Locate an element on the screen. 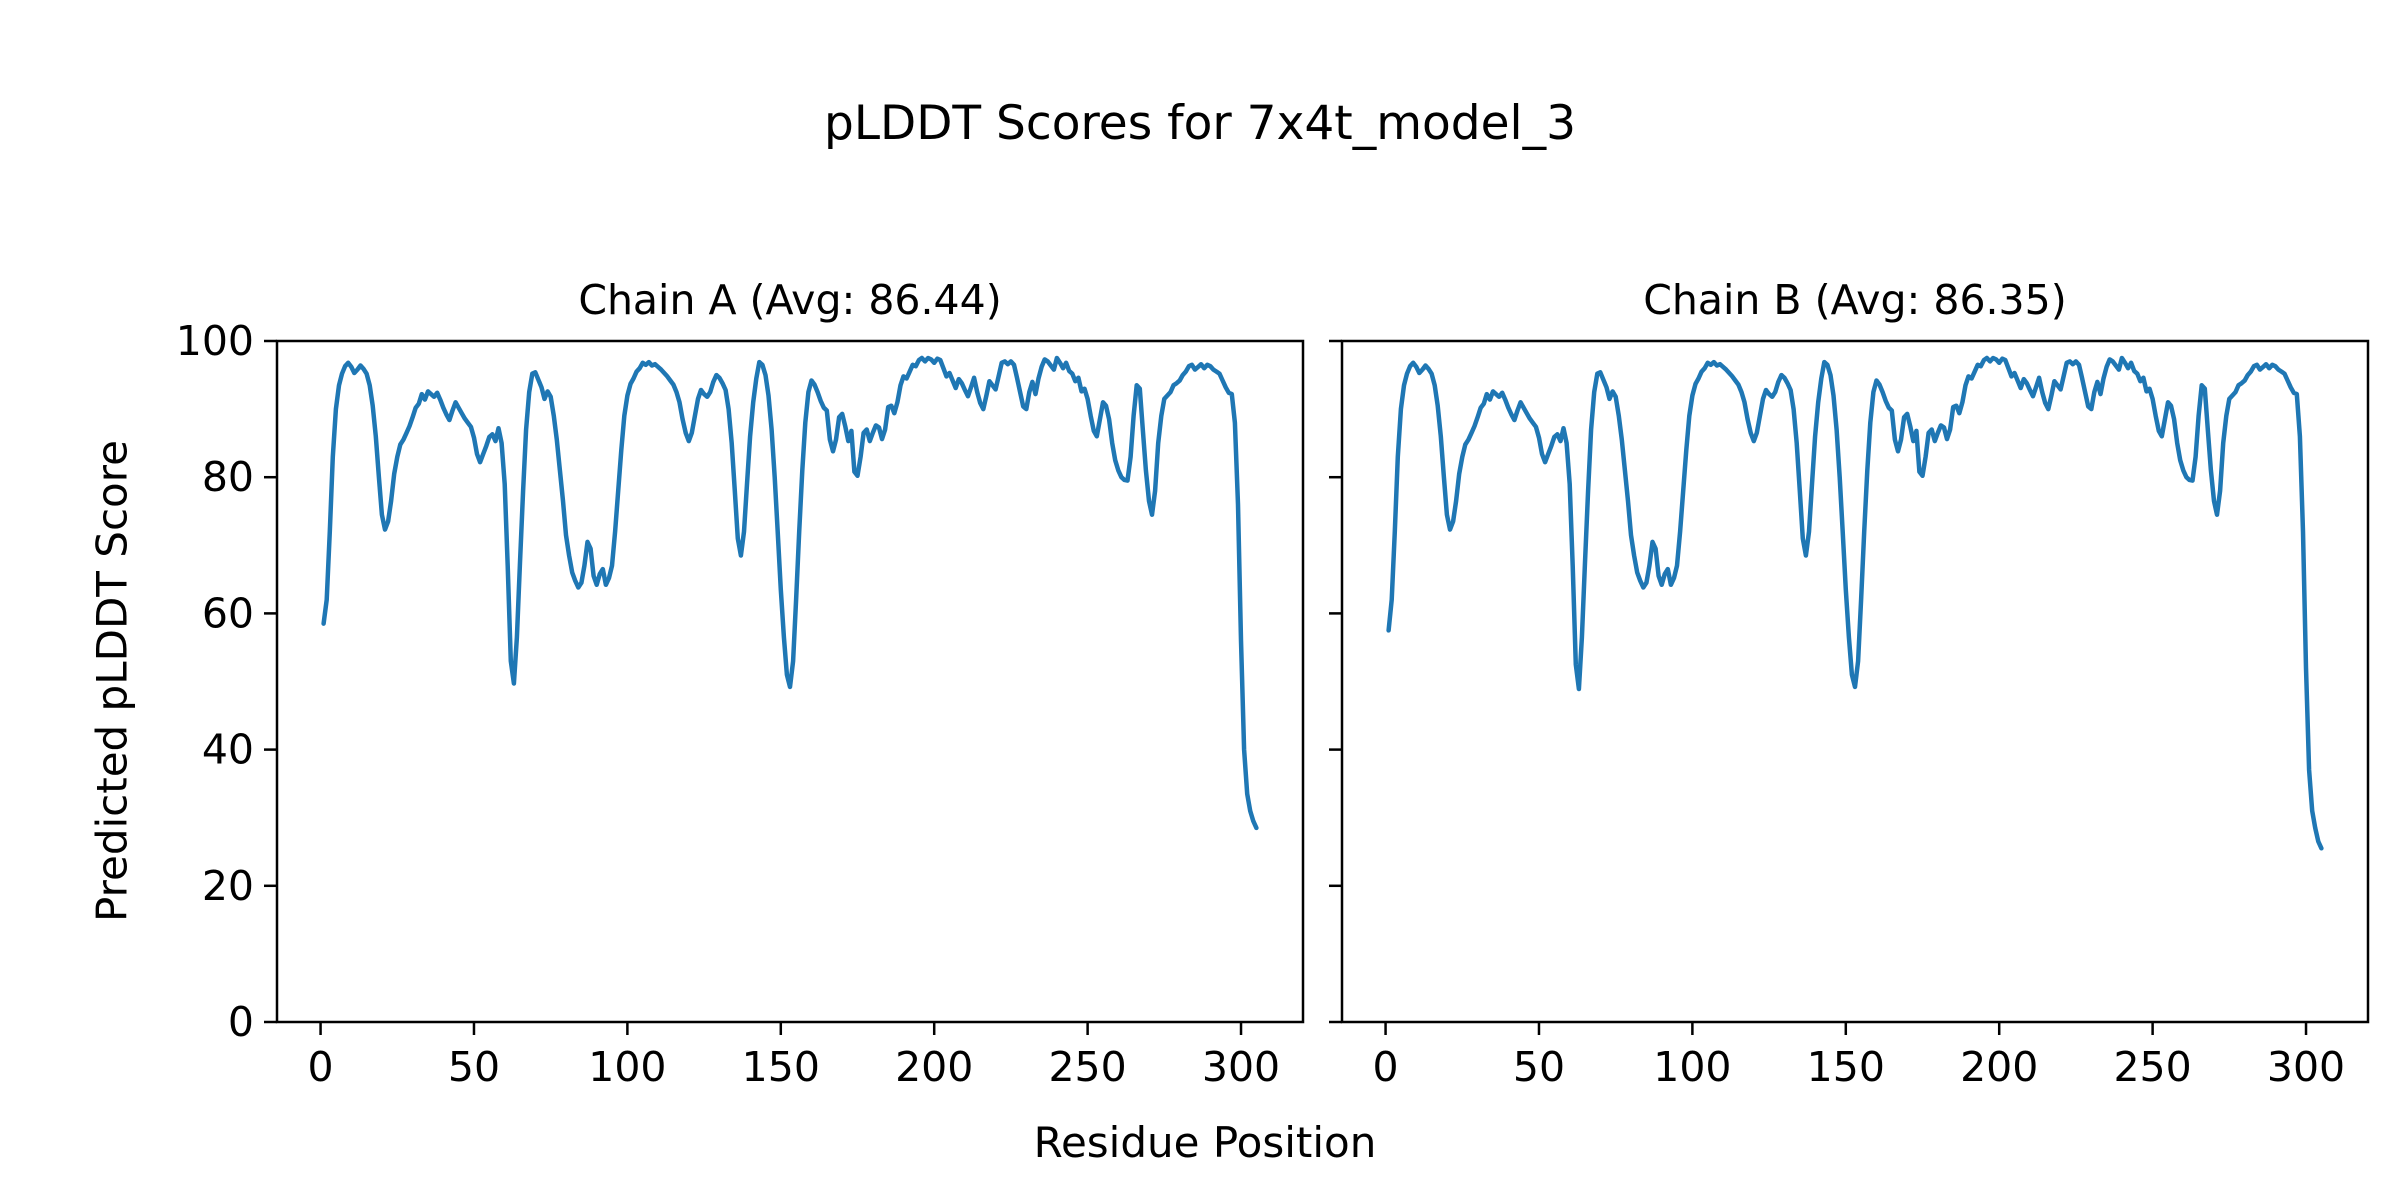 The width and height of the screenshot is (2400, 1200). y-tick-label: 20 is located at coordinates (228, 886).